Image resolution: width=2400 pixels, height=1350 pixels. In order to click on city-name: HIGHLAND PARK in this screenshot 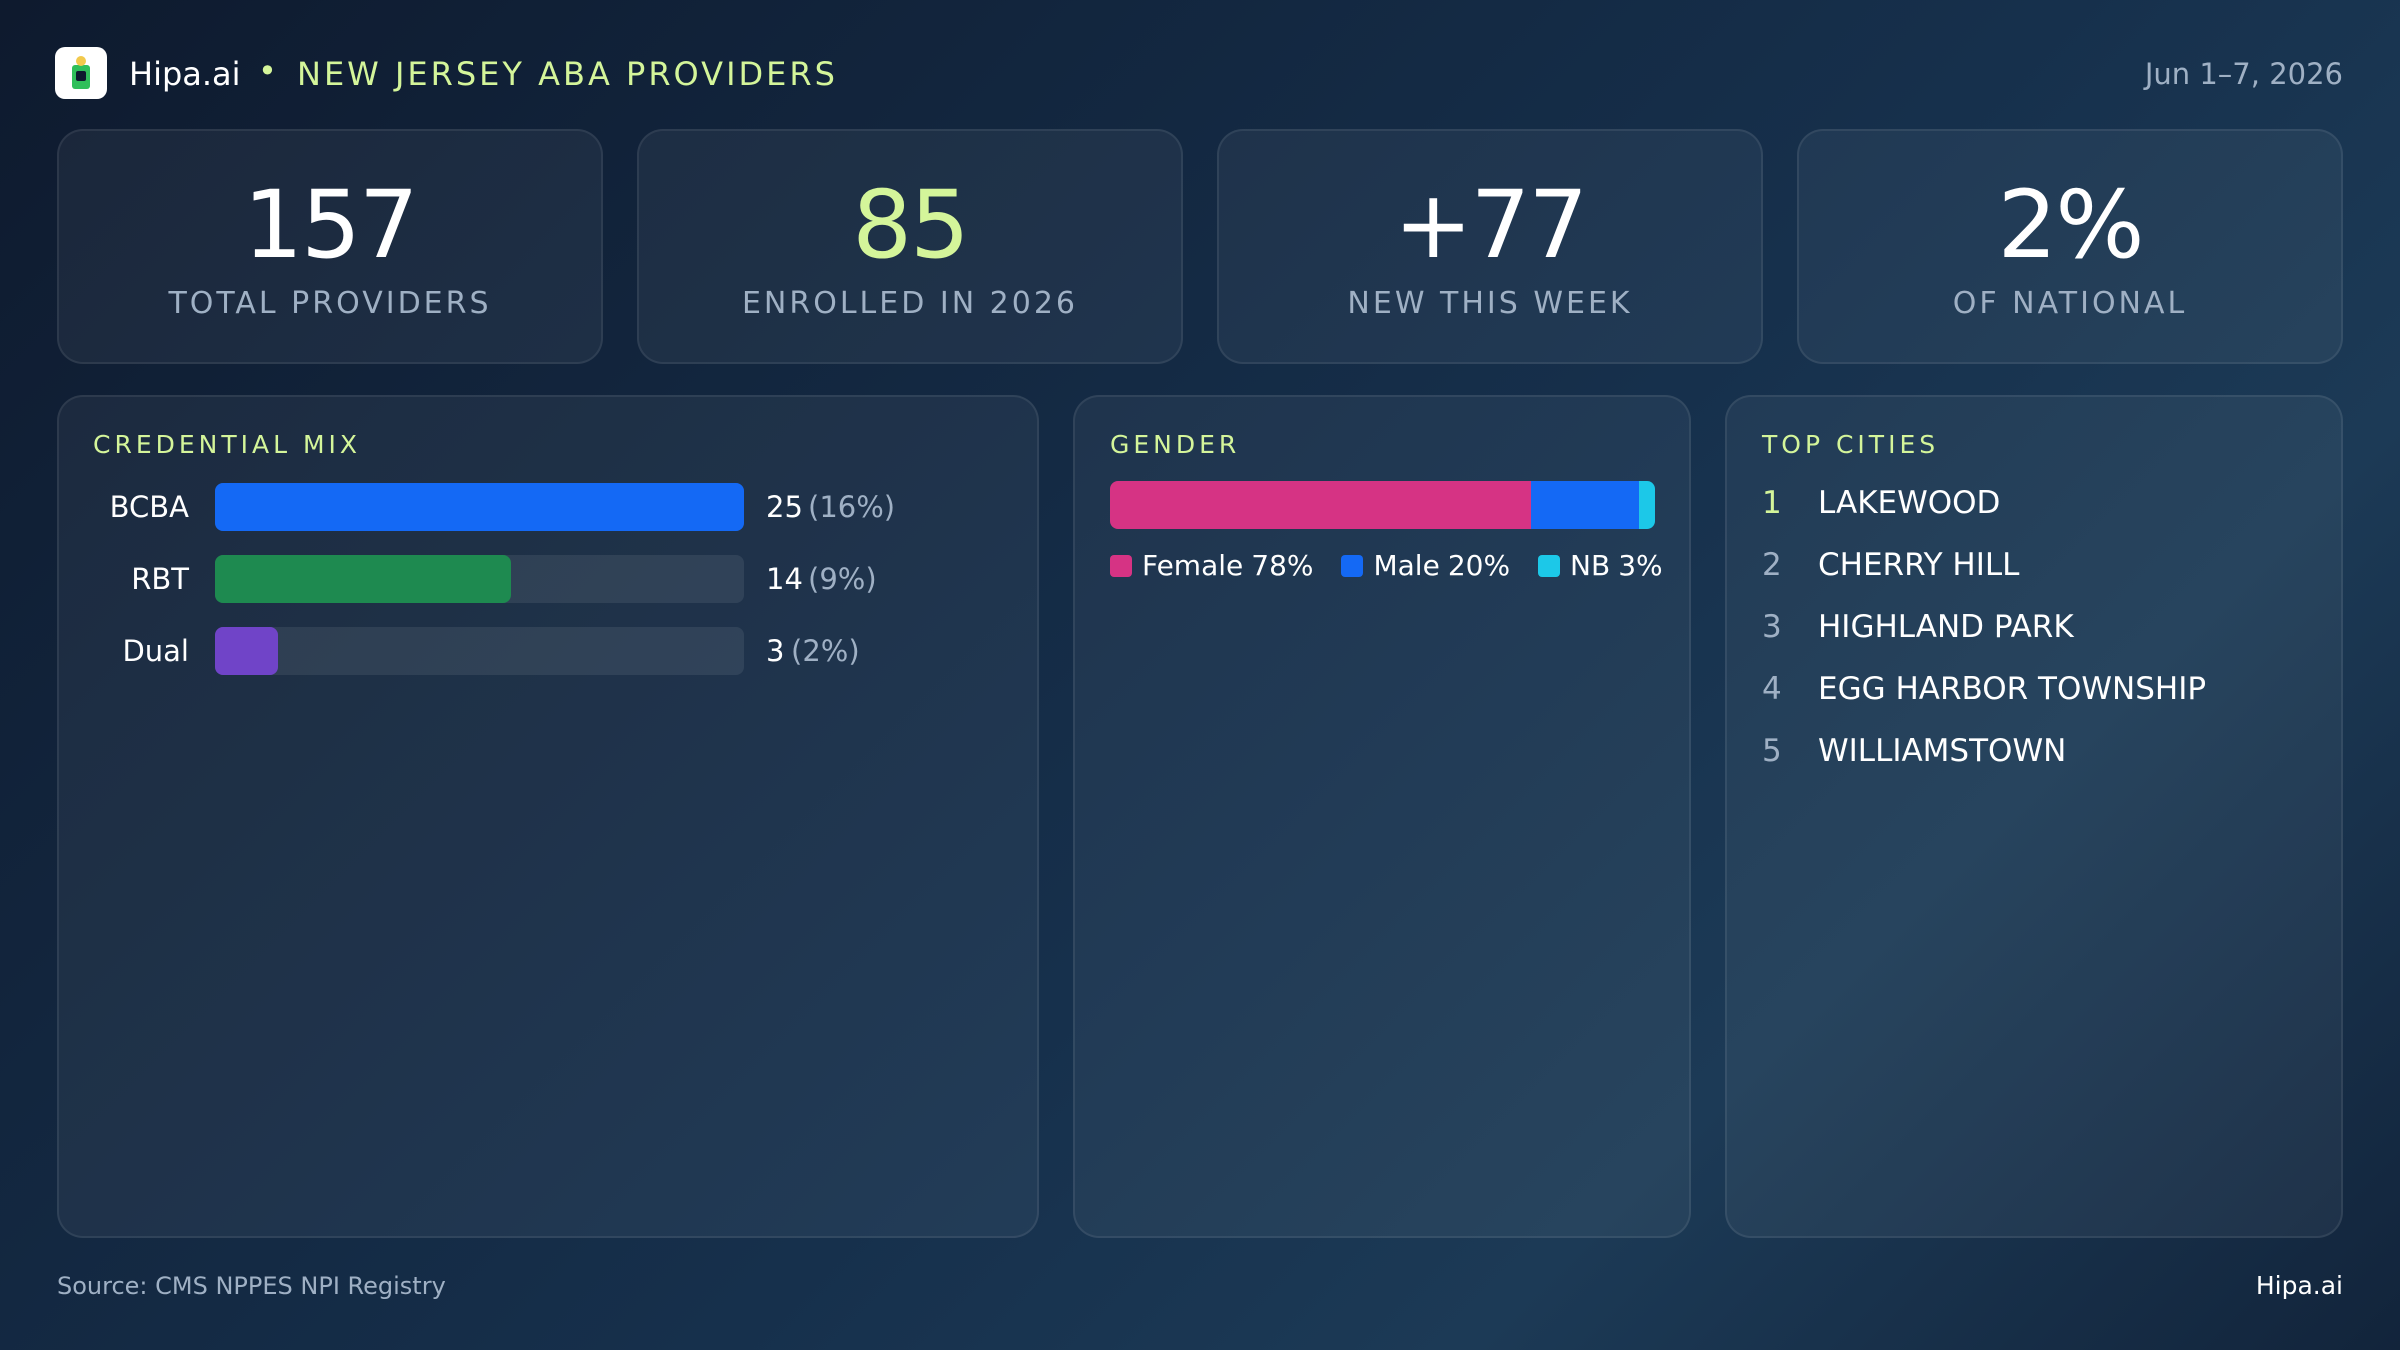, I will do `click(1946, 627)`.